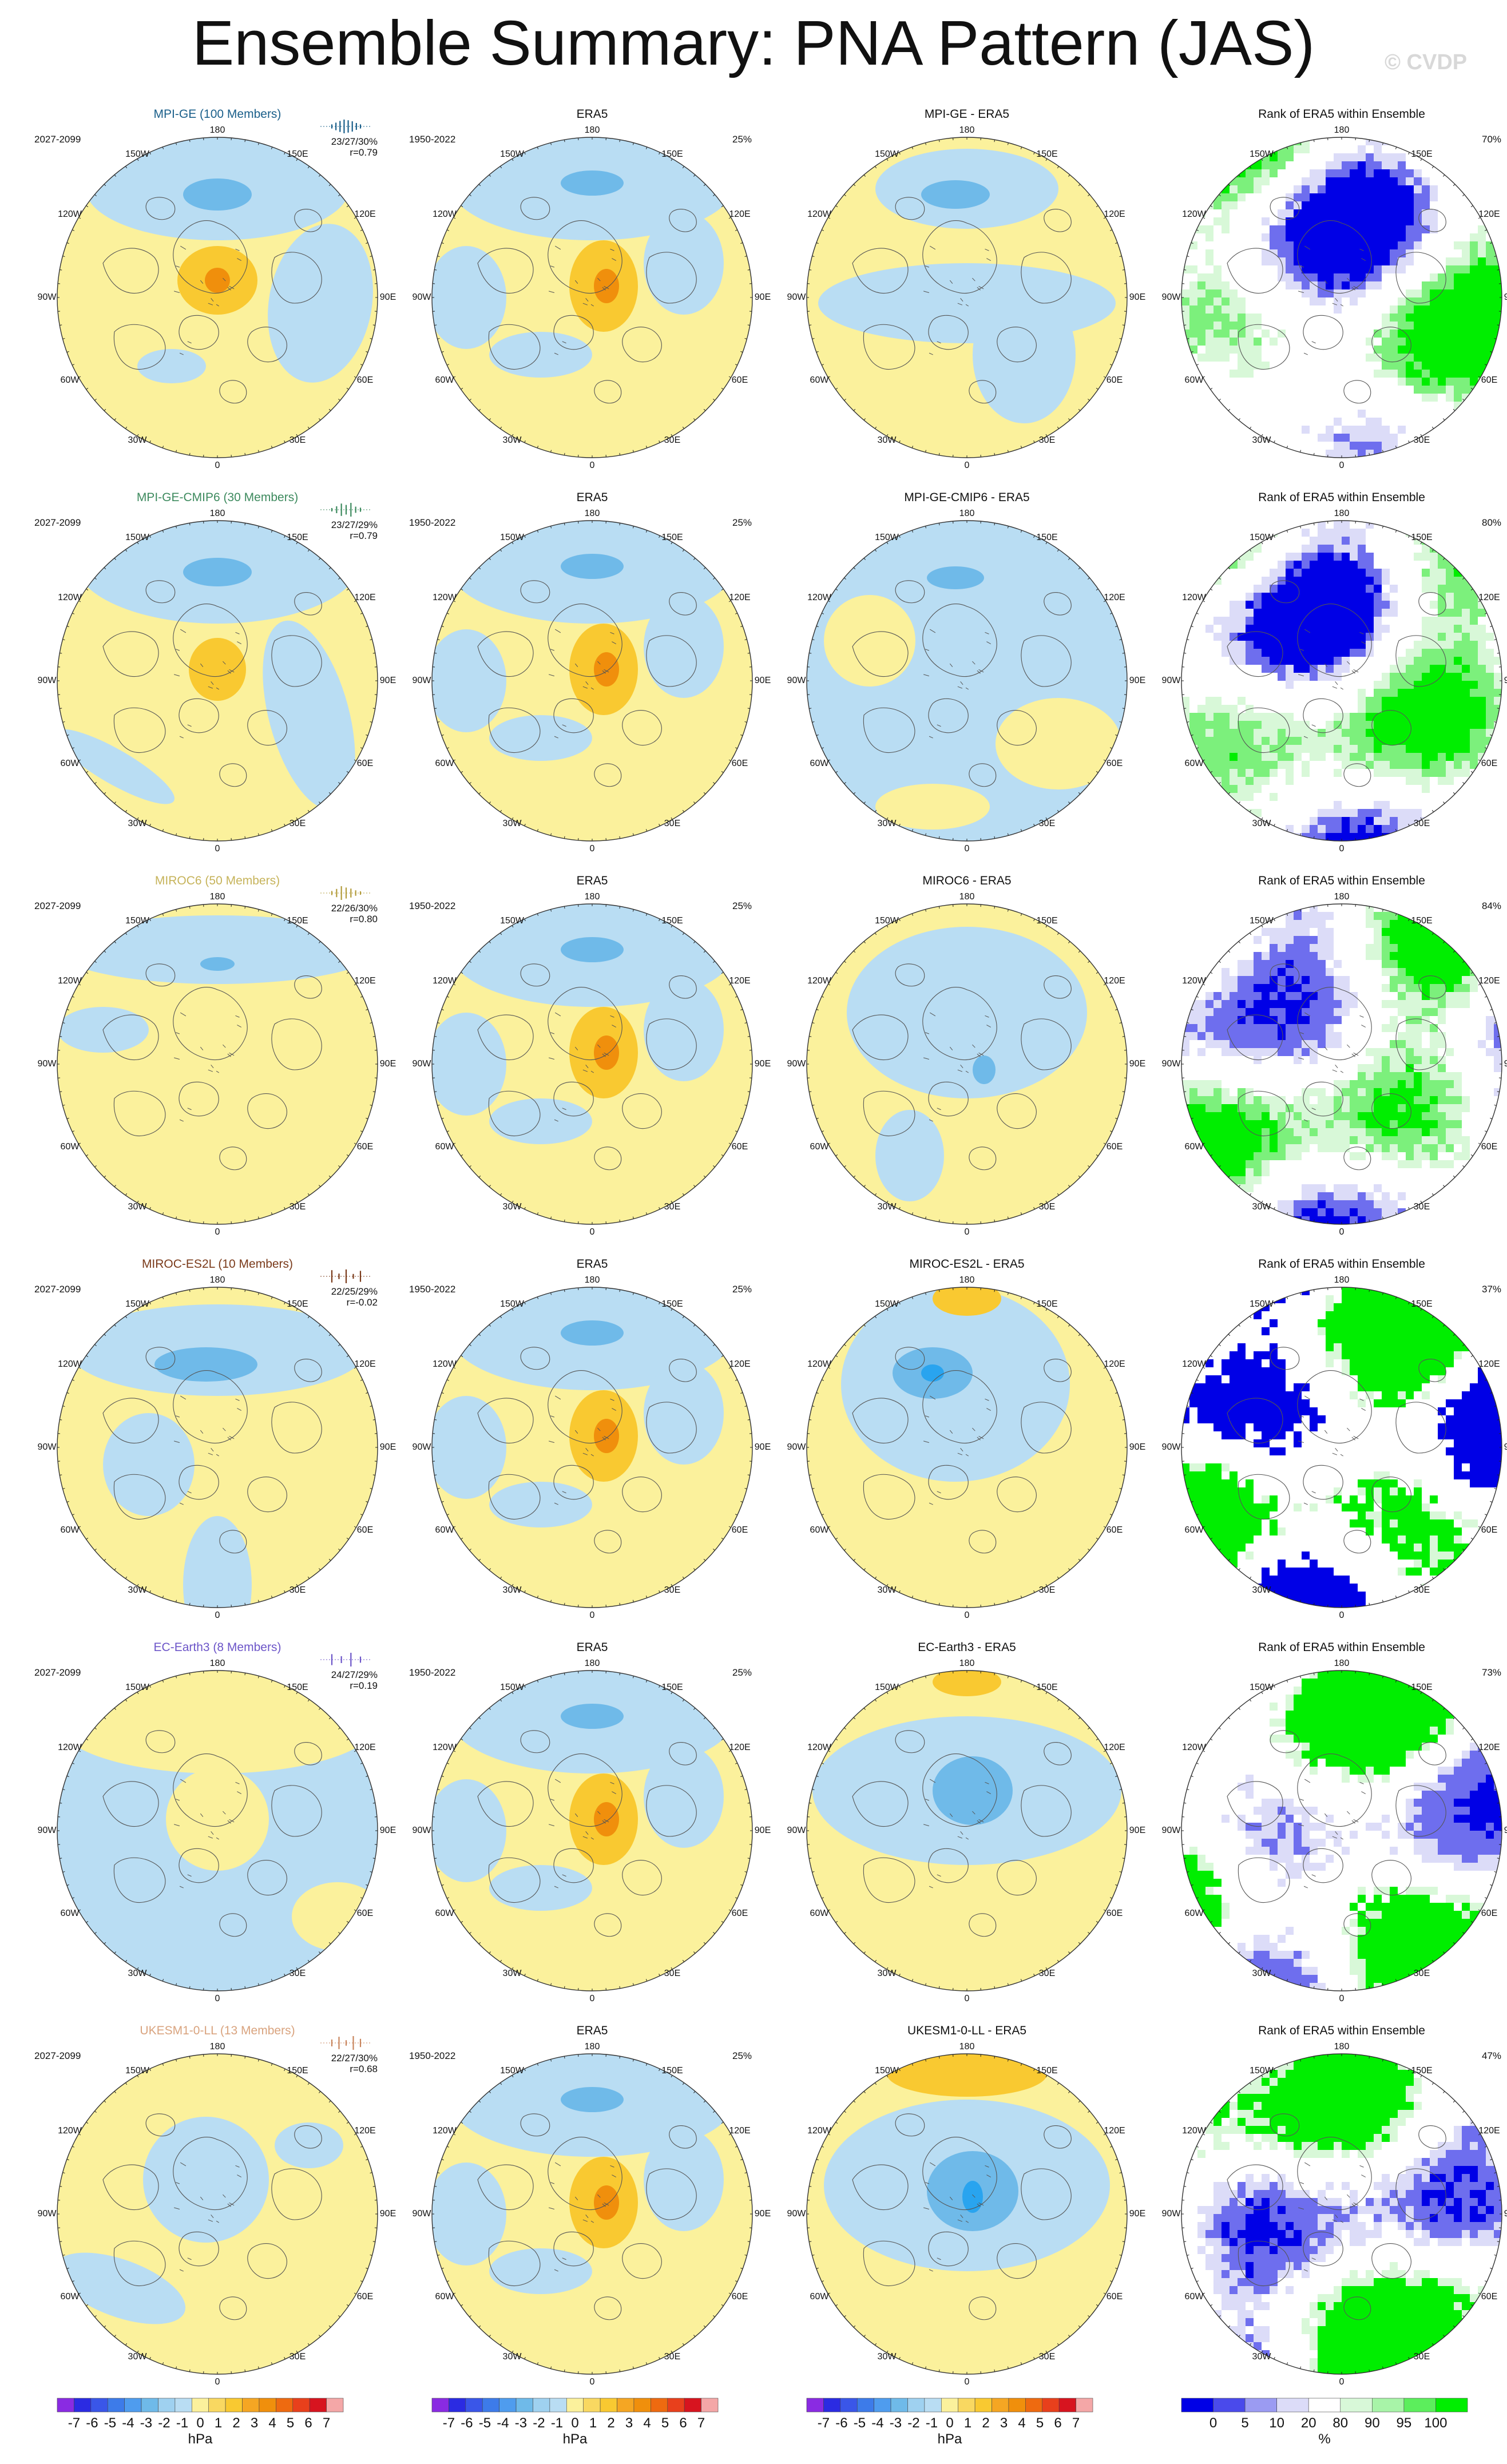 The width and height of the screenshot is (1507, 2464). What do you see at coordinates (365, 597) in the screenshot?
I see `lon-label-mid-upper-right: 120E` at bounding box center [365, 597].